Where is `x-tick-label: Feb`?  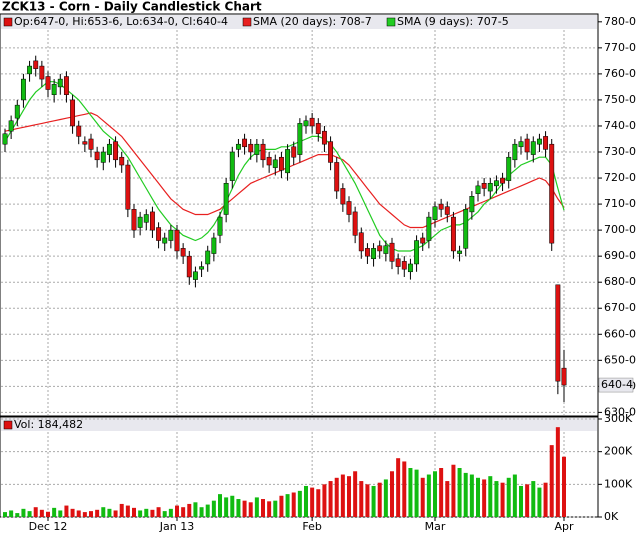 x-tick-label: Feb is located at coordinates (311, 526).